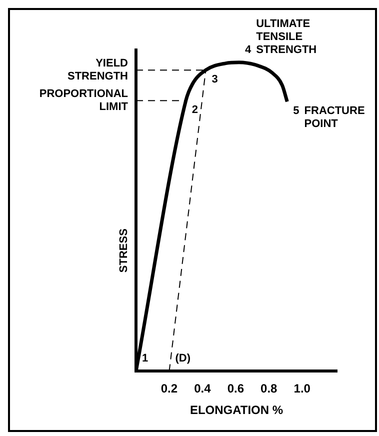 The width and height of the screenshot is (379, 436). I want to click on x-tick-label: 0.2, so click(169, 389).